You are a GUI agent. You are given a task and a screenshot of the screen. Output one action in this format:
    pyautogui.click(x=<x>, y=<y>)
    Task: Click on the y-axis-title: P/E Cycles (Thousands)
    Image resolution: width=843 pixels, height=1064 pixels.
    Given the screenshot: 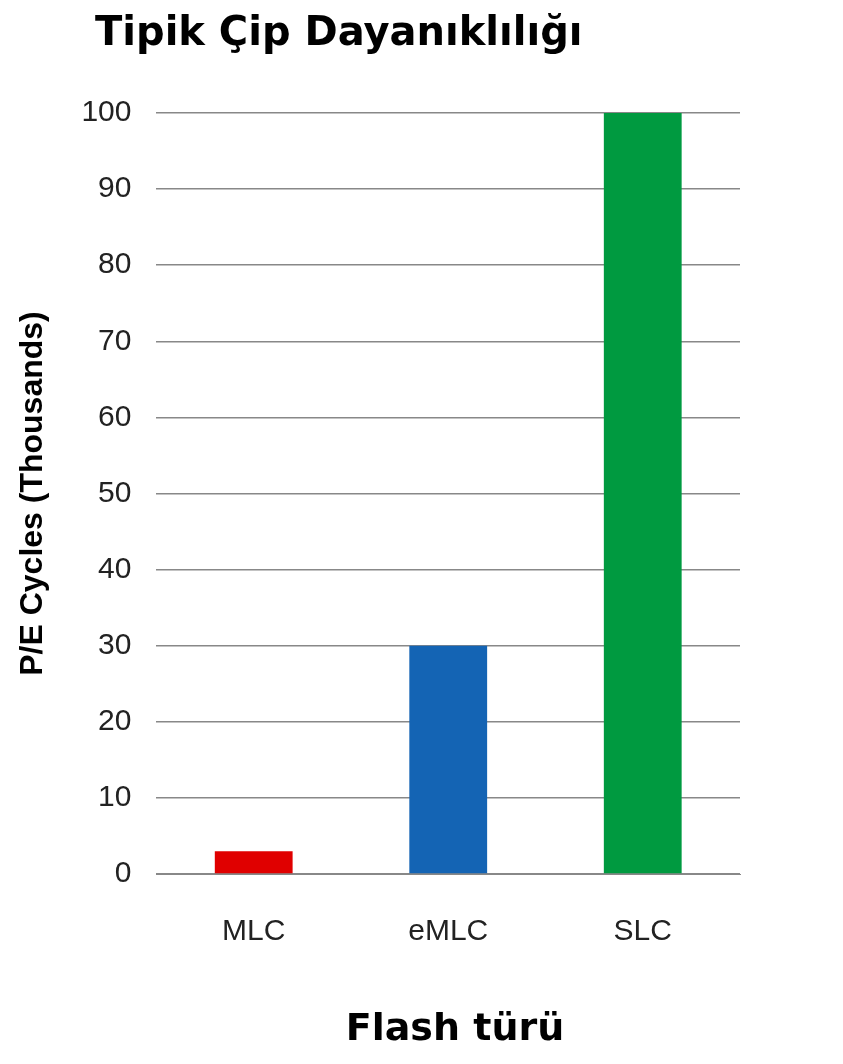 What is the action you would take?
    pyautogui.click(x=31, y=493)
    